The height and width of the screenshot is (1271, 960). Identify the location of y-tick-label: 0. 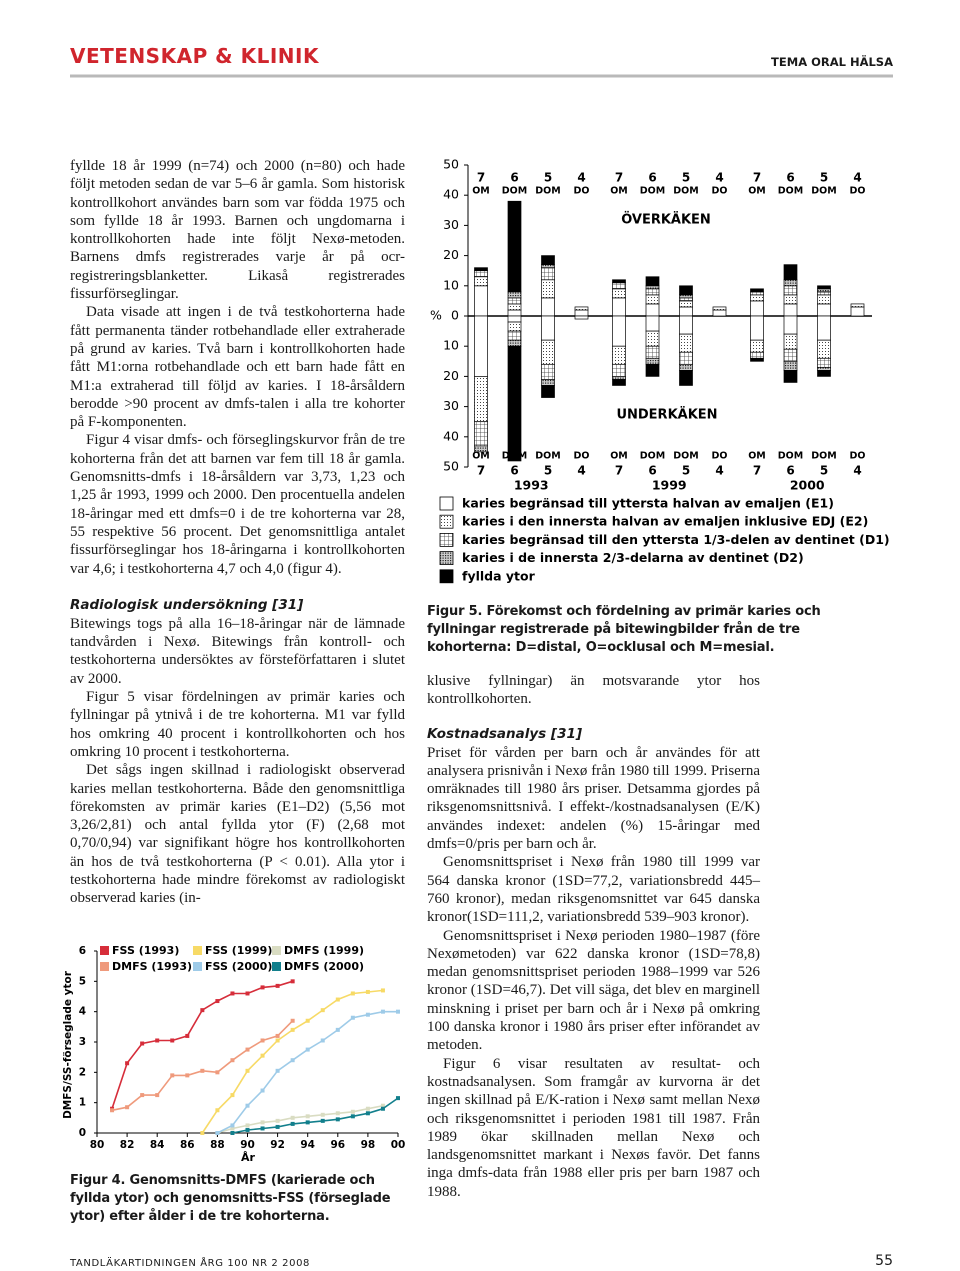
(82, 1133).